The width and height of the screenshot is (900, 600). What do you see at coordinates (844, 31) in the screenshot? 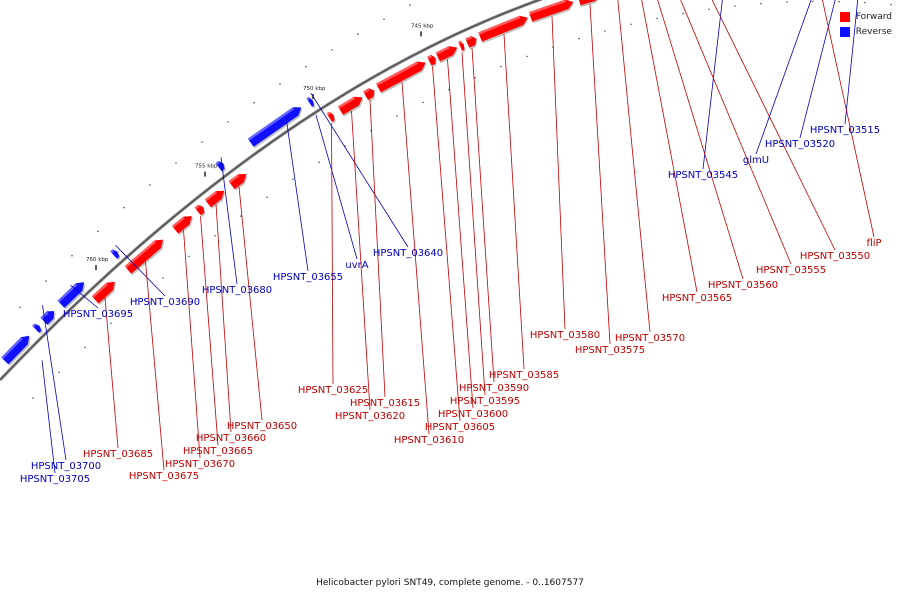
I see `reverse-swatch` at bounding box center [844, 31].